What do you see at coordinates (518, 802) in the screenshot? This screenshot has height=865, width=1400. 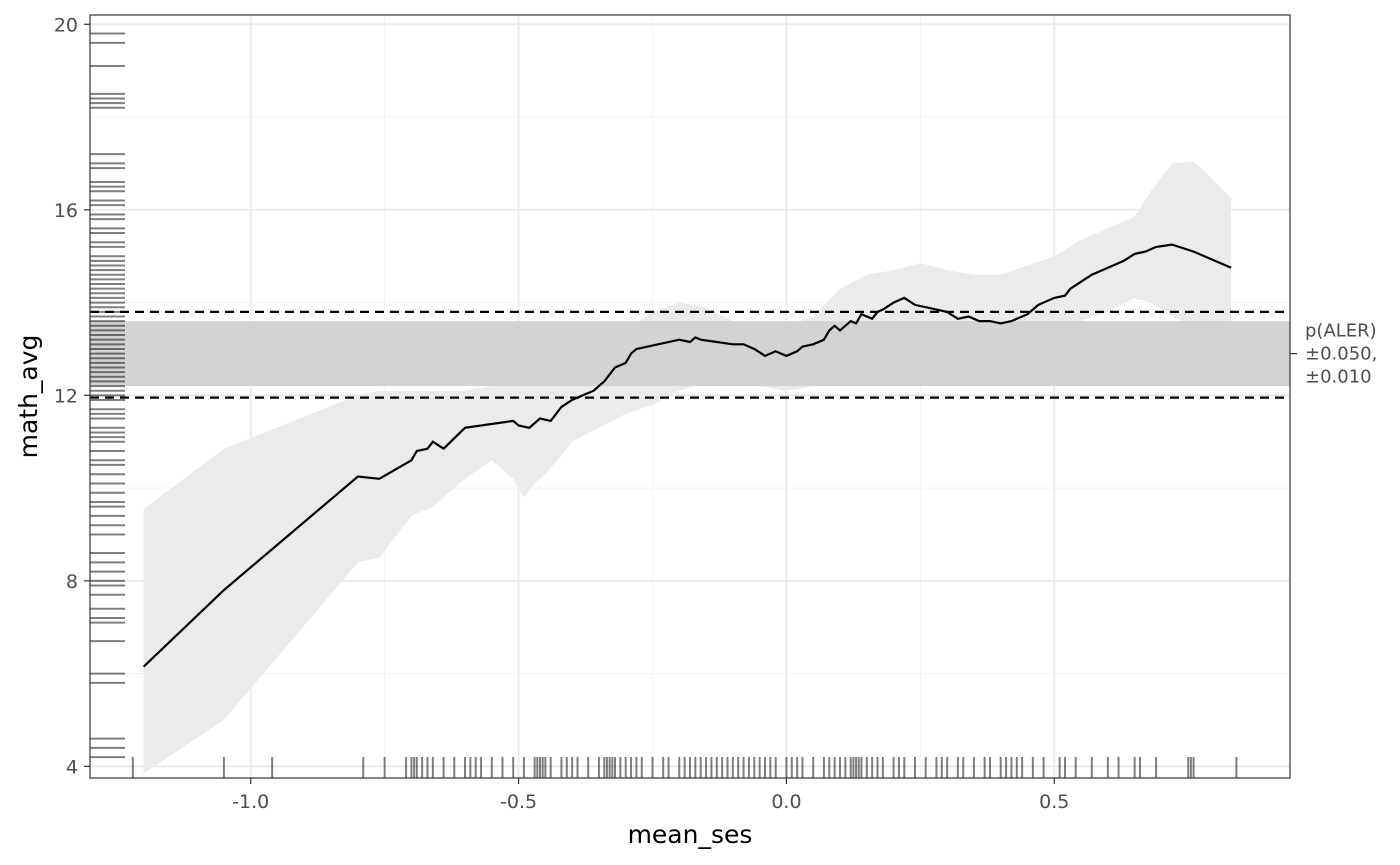 I see `x-tick-label: -0.5` at bounding box center [518, 802].